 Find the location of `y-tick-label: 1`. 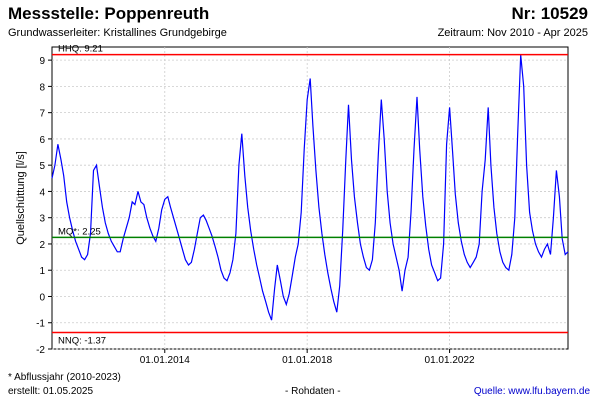

y-tick-label: 1 is located at coordinates (42, 271).